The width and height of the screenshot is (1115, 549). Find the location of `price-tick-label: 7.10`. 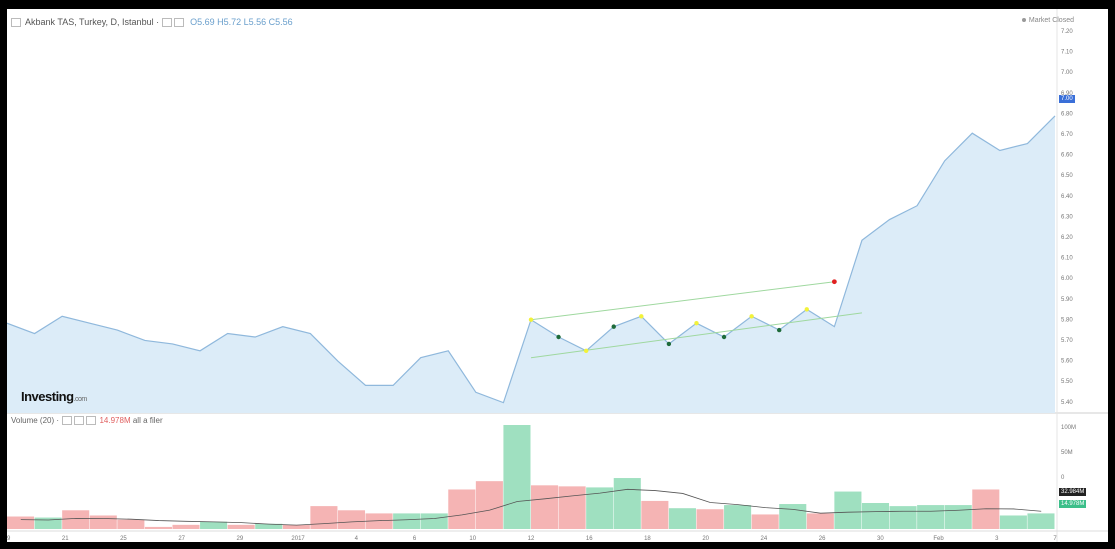

price-tick-label: 7.10 is located at coordinates (1067, 53).